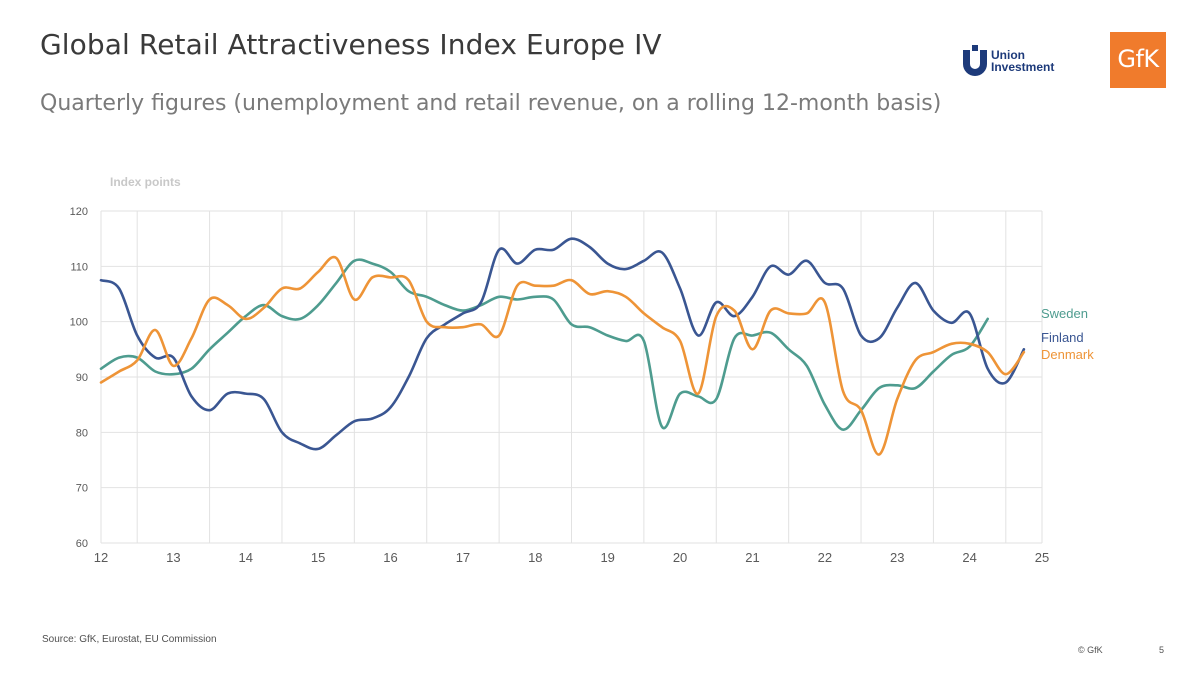  What do you see at coordinates (79, 212) in the screenshot?
I see `y-tick-label-120: 120` at bounding box center [79, 212].